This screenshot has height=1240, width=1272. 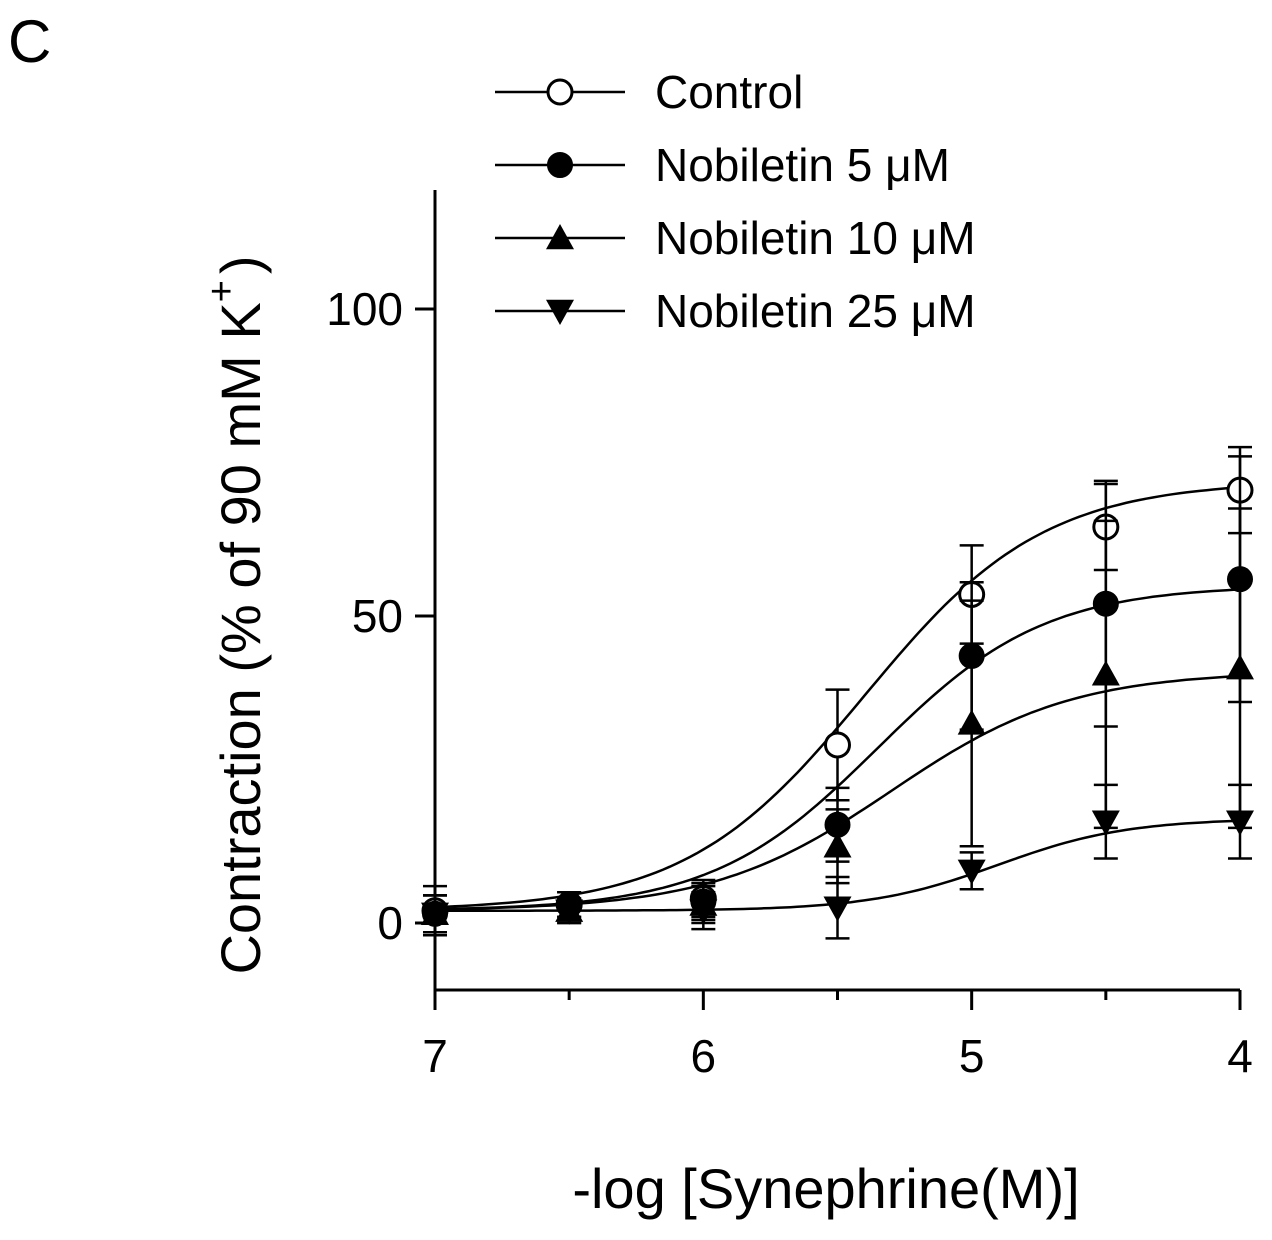 I want to click on y-tick-label: 100, so click(x=364, y=309).